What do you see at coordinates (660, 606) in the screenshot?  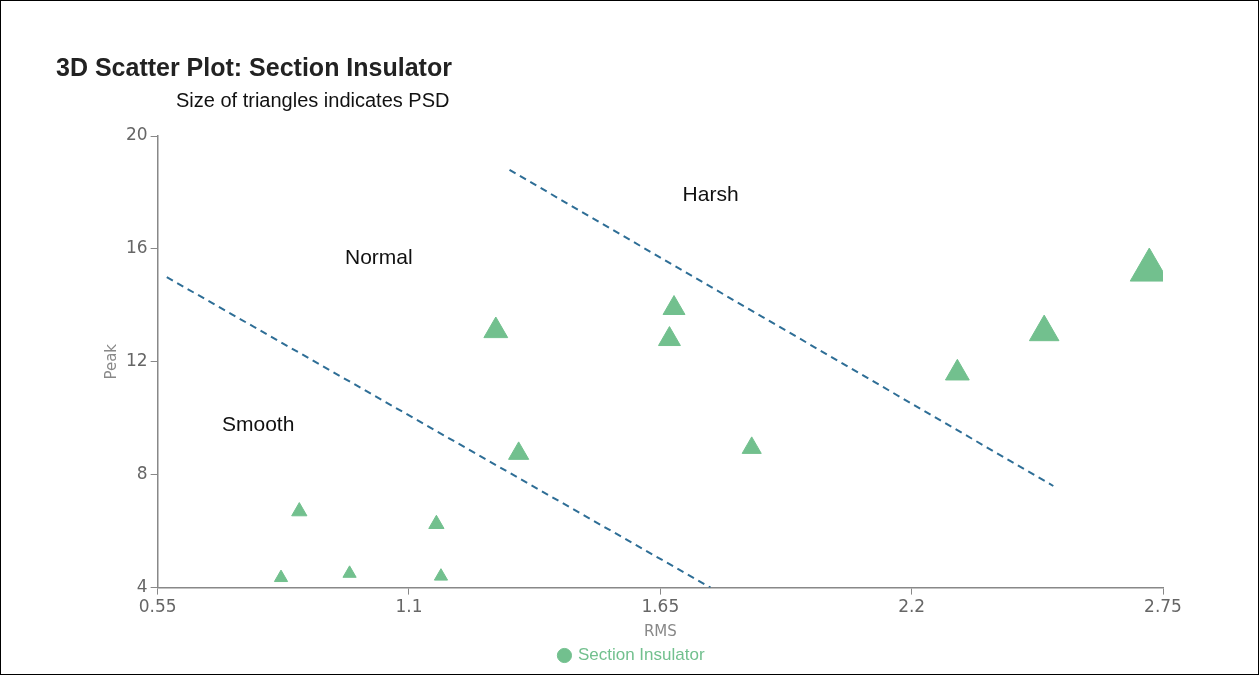 I see `x-tick-label: 1.65` at bounding box center [660, 606].